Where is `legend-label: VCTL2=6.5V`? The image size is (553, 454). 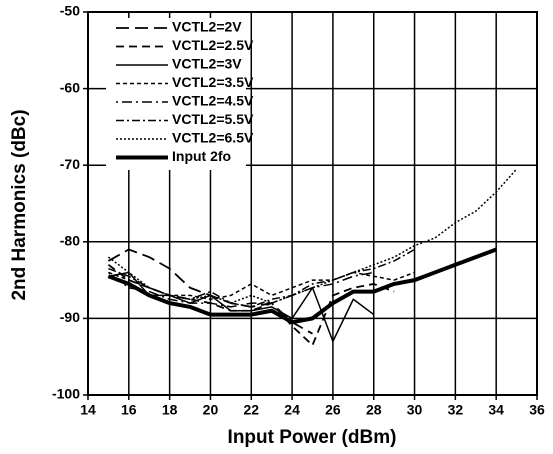
legend-label: VCTL2=6.5V is located at coordinates (213, 138).